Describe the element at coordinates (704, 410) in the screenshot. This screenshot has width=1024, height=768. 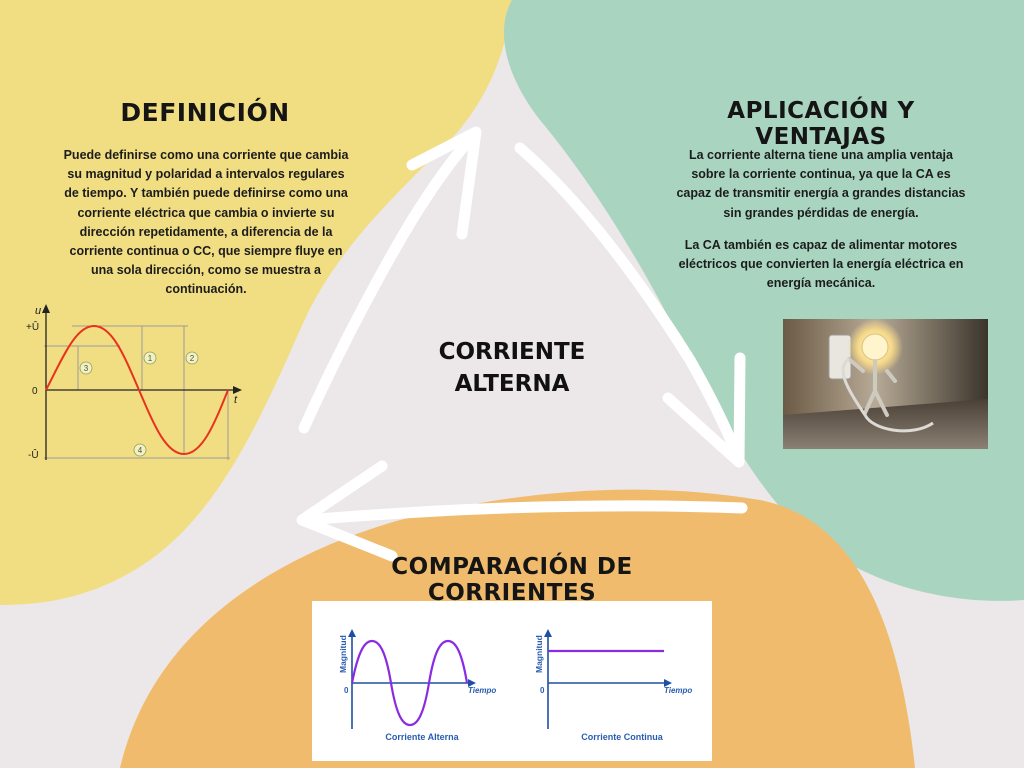
I see `arrow-right-down-head` at that location.